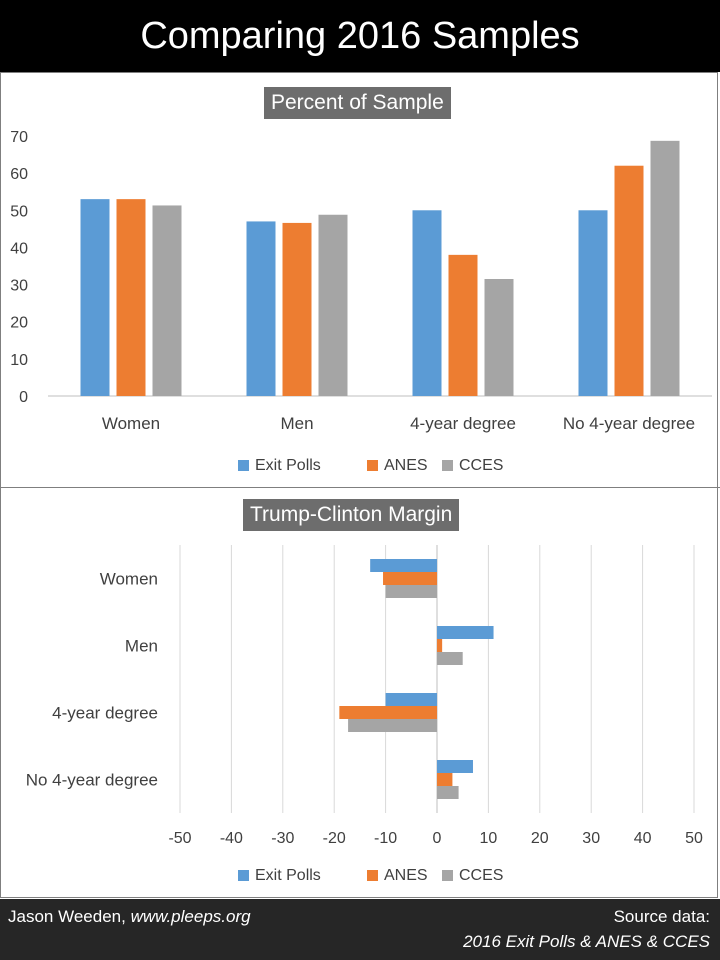 The image size is (720, 960). Describe the element at coordinates (282, 838) in the screenshot. I see `x-tick-label: -30` at that location.